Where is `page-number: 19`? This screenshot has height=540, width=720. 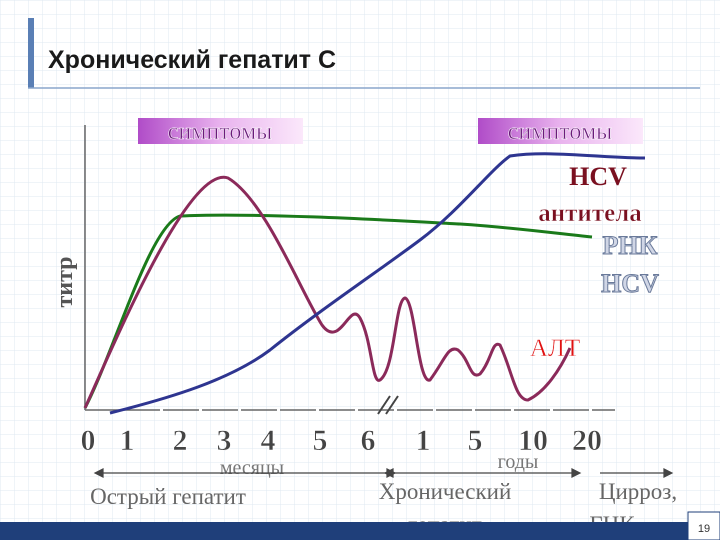 page-number: 19 is located at coordinates (704, 529).